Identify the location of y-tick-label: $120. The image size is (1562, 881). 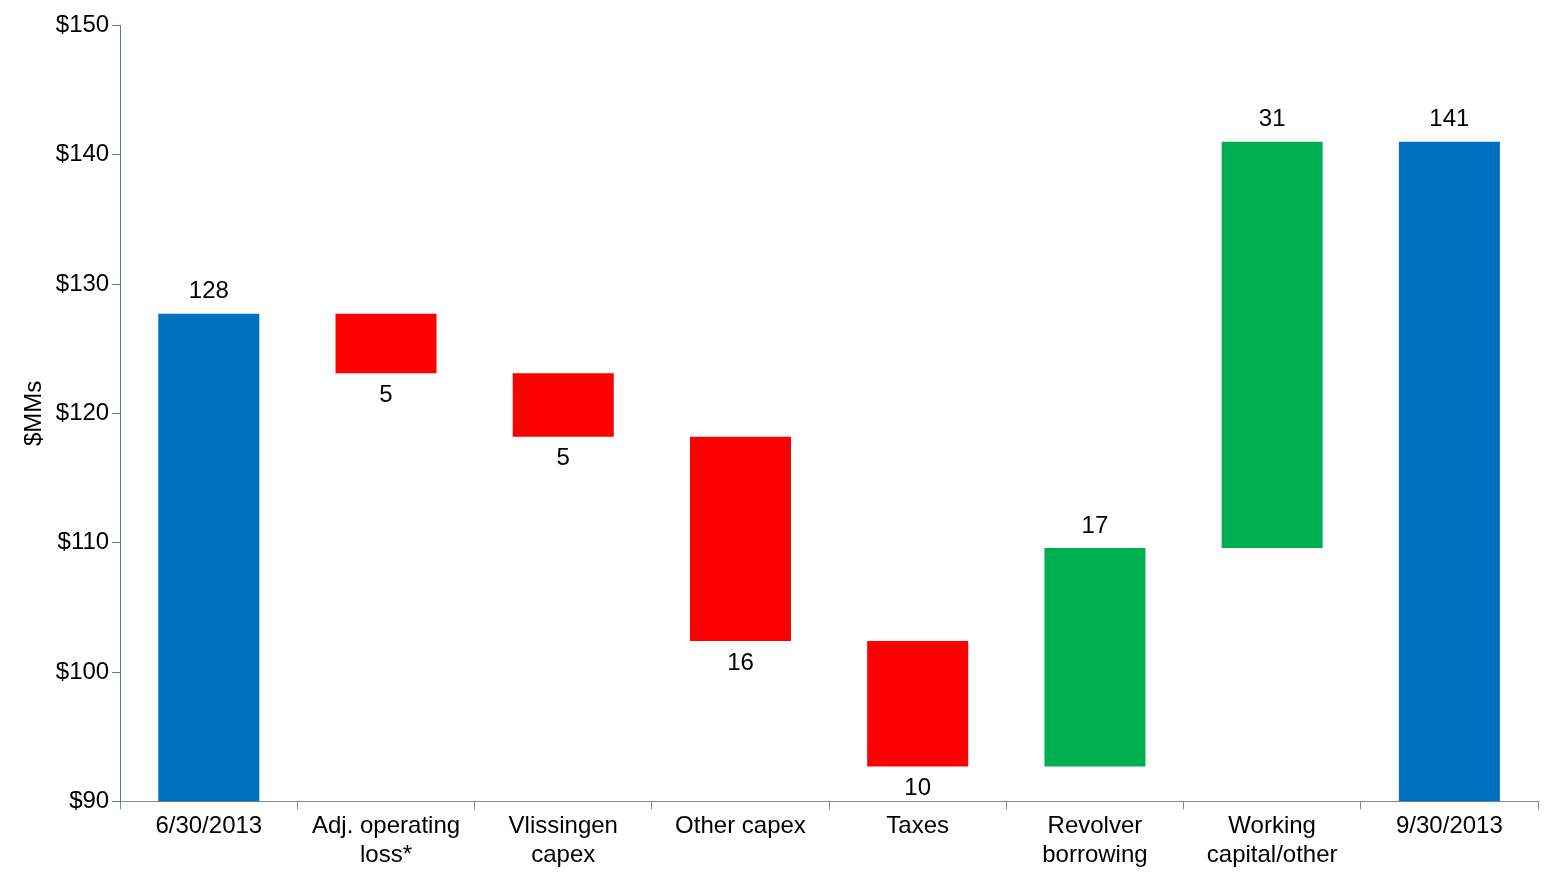
(82, 412).